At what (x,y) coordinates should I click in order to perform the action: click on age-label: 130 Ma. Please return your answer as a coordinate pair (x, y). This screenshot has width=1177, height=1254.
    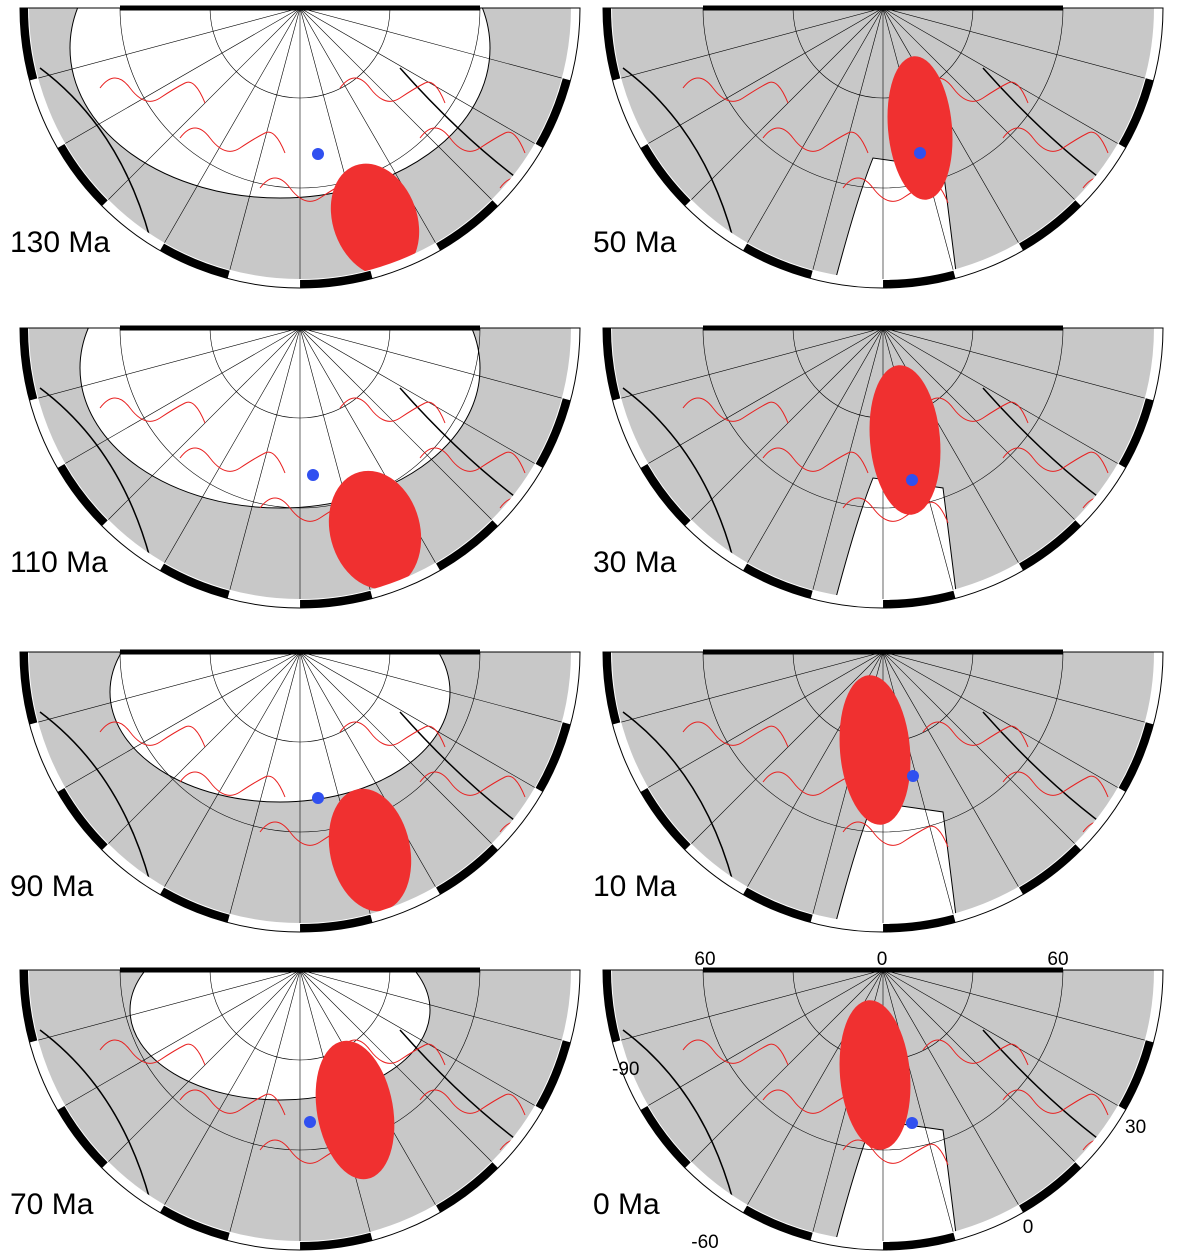
    Looking at the image, I should click on (60, 242).